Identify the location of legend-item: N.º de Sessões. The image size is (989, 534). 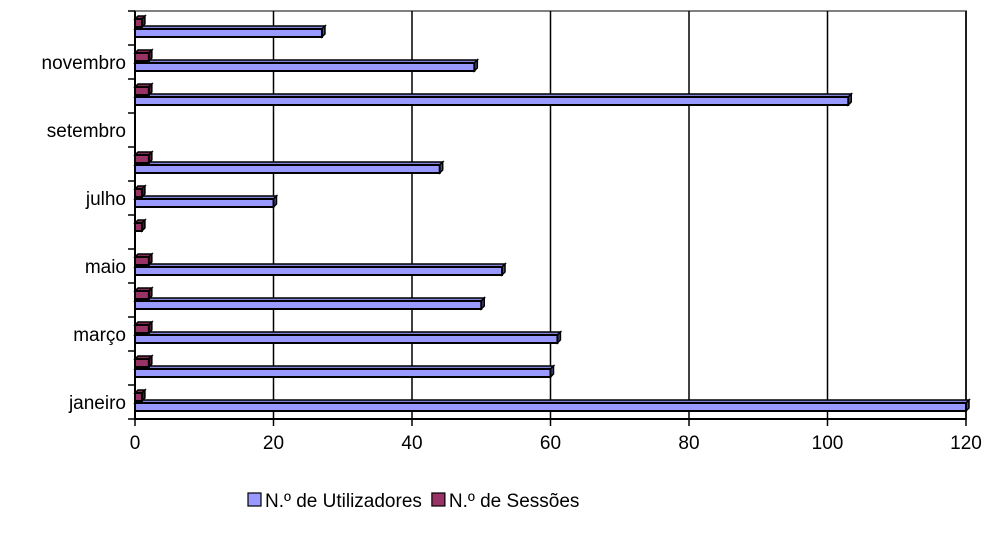
(505, 501).